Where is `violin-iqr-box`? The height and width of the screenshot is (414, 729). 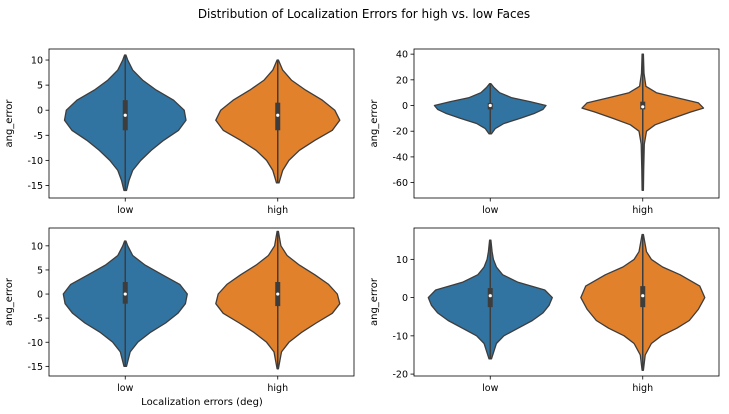
violin-iqr-box is located at coordinates (490, 298).